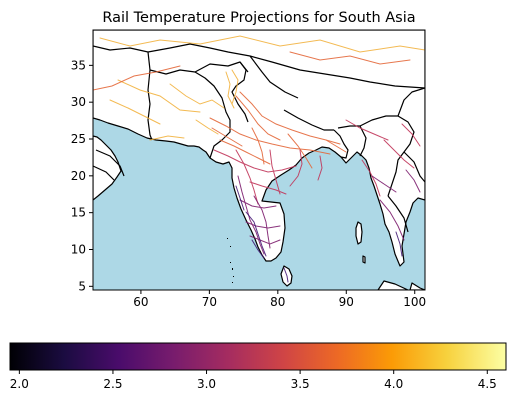  I want to click on y-tick-label: 25, so click(78, 139).